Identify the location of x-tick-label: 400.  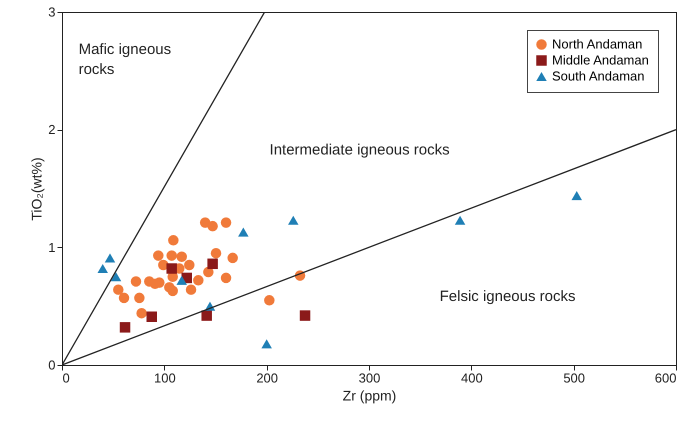
(471, 378).